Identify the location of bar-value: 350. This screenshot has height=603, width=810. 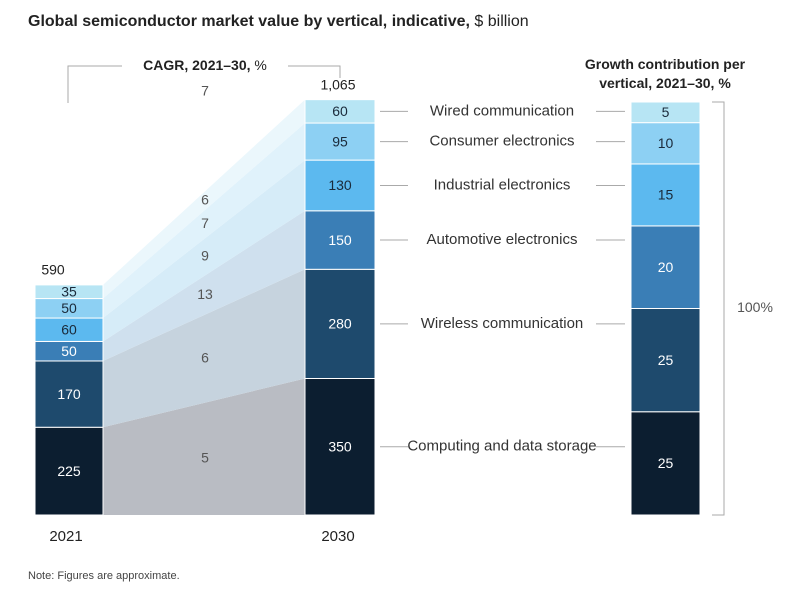
(340, 446).